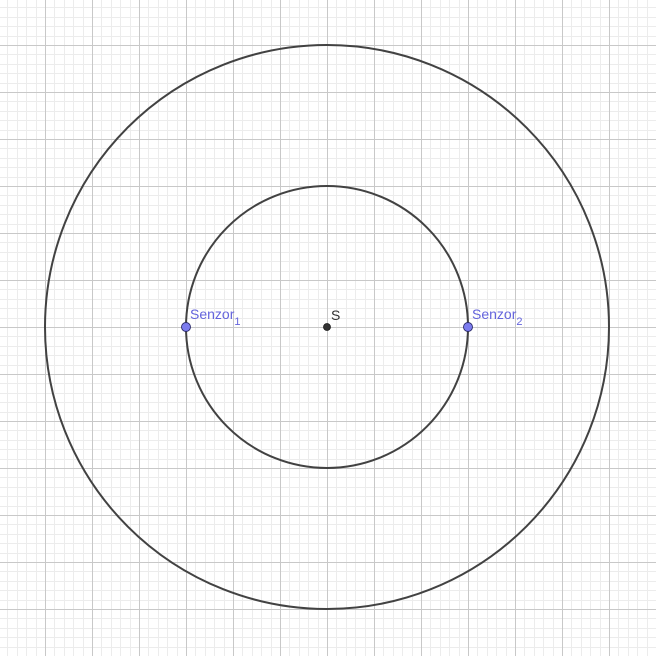 The image size is (656, 656). I want to click on sensor-2-label: Senzor2, so click(497, 317).